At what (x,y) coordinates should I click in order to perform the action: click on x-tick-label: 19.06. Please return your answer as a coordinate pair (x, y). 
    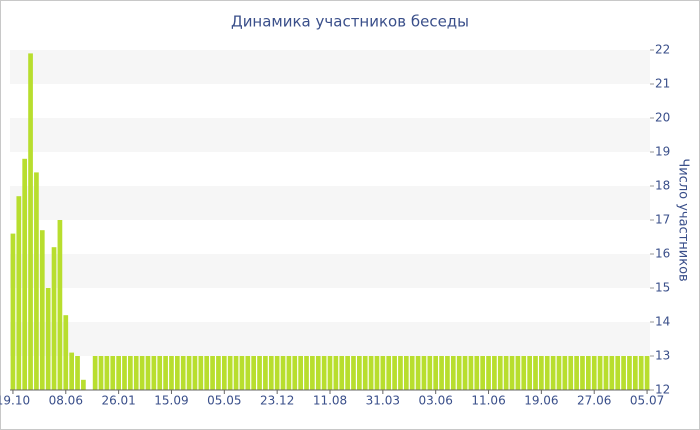
    Looking at the image, I should click on (541, 401).